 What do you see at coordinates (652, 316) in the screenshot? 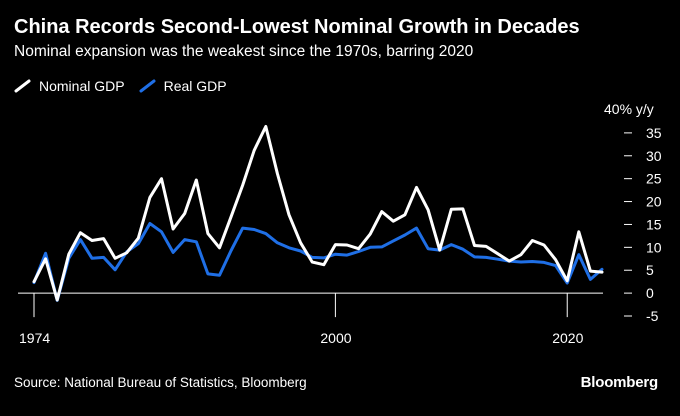
I see `y-tick-label: -5` at bounding box center [652, 316].